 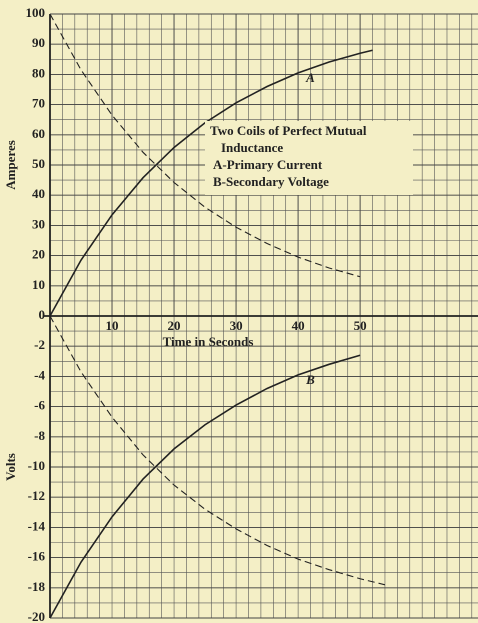 What do you see at coordinates (39, 344) in the screenshot?
I see `y-tick-label: -2` at bounding box center [39, 344].